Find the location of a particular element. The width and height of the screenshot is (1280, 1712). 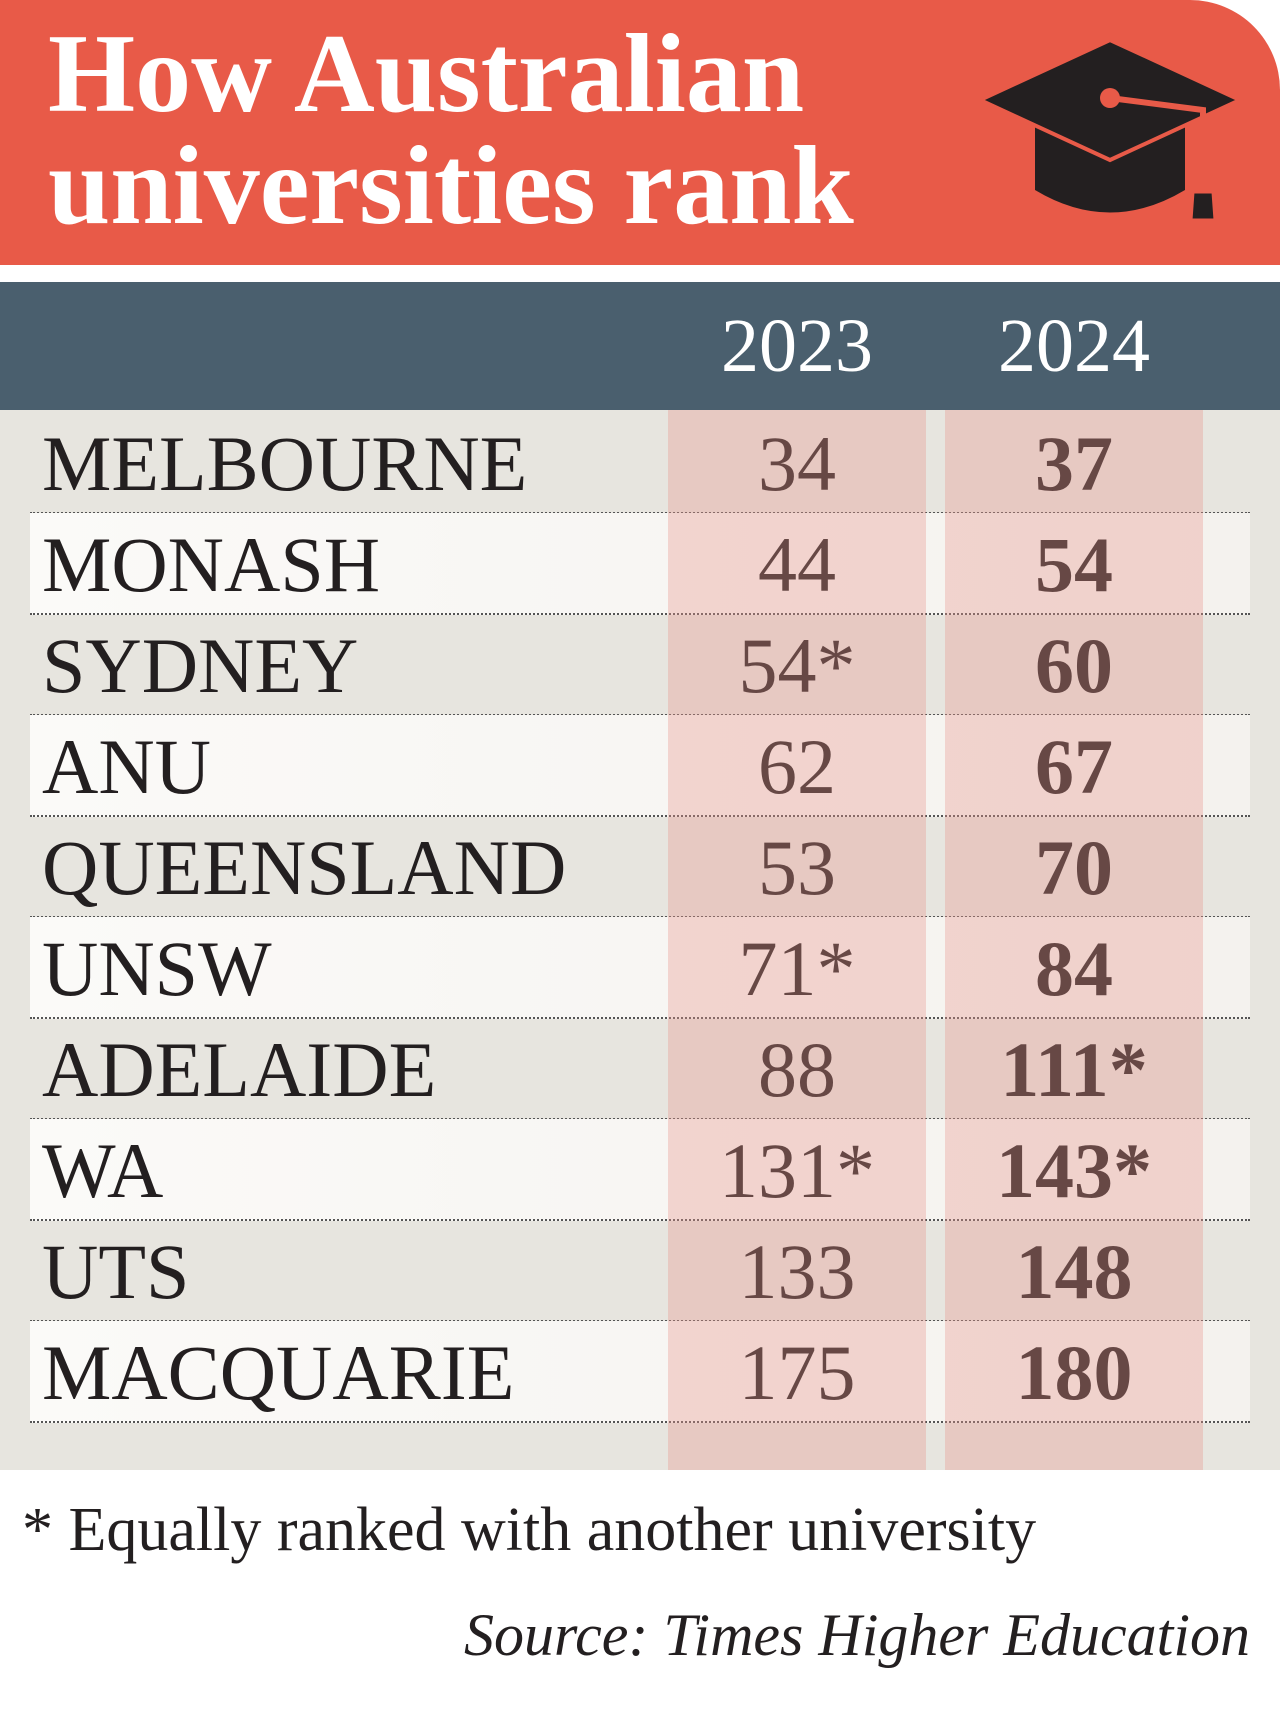

university-name: QUEENSLAND is located at coordinates (304, 867).